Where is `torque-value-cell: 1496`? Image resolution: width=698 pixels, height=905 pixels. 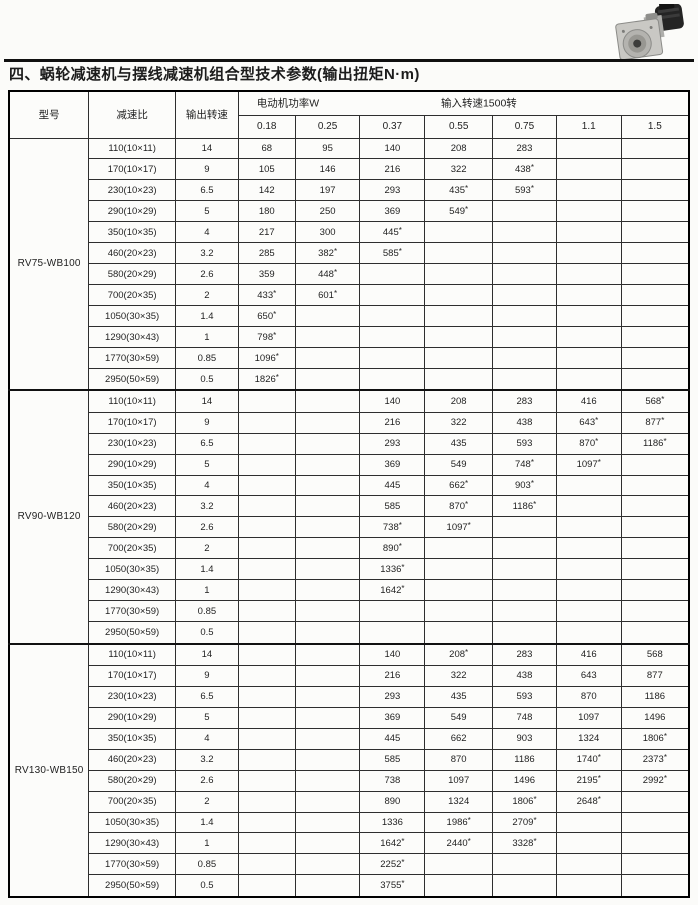
torque-value-cell: 1496 is located at coordinates (655, 717).